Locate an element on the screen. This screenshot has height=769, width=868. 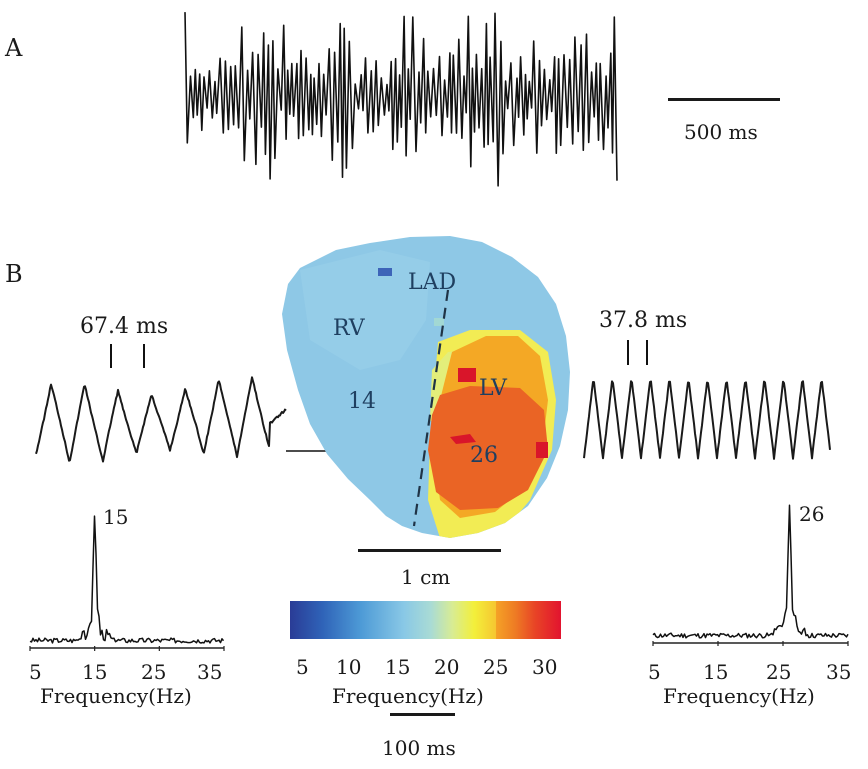
colorbar-tick-10: 10 is located at coordinates (349, 667).